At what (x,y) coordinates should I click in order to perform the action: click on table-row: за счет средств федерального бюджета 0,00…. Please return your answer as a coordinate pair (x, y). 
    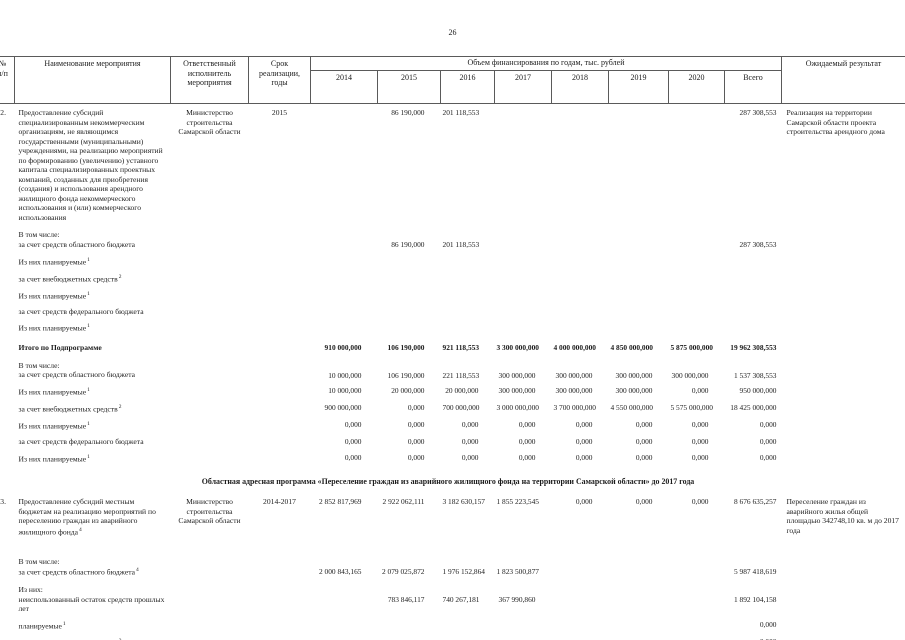
    Looking at the image, I should click on (452, 439).